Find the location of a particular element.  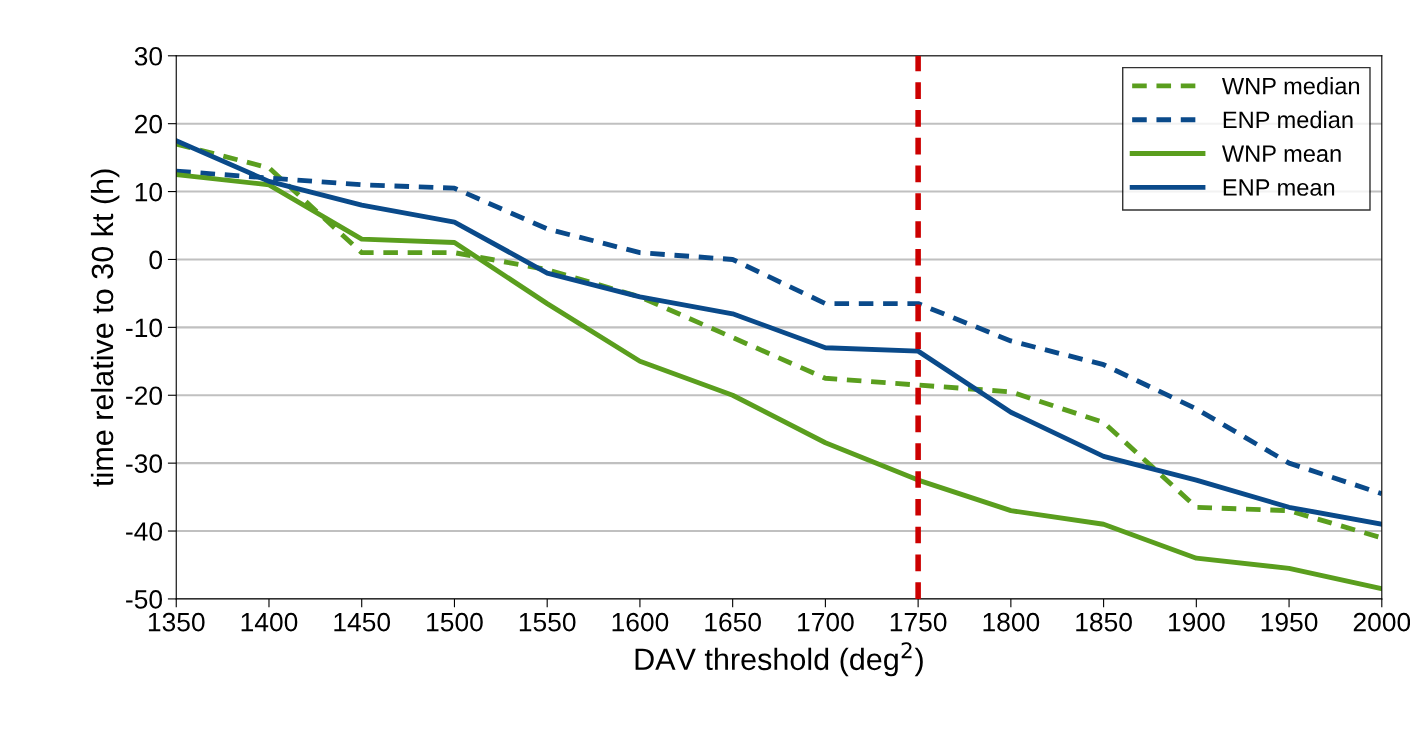

x-tick-label: 1900 is located at coordinates (1196, 622).